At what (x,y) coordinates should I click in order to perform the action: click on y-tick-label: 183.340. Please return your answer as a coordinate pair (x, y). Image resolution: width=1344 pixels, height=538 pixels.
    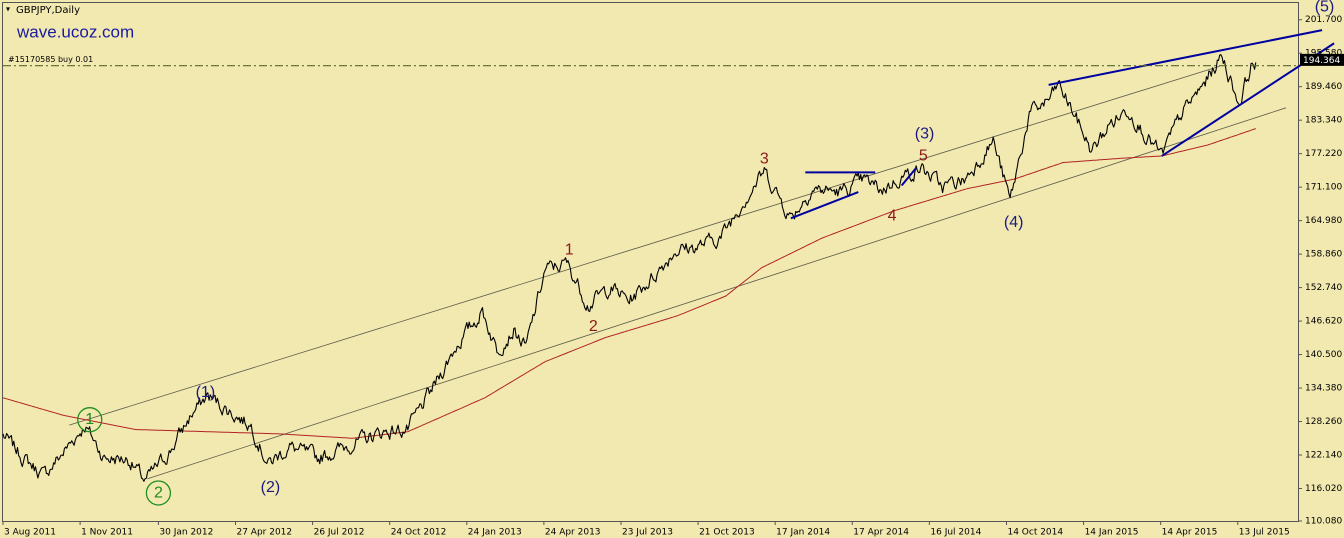
    Looking at the image, I should click on (1323, 121).